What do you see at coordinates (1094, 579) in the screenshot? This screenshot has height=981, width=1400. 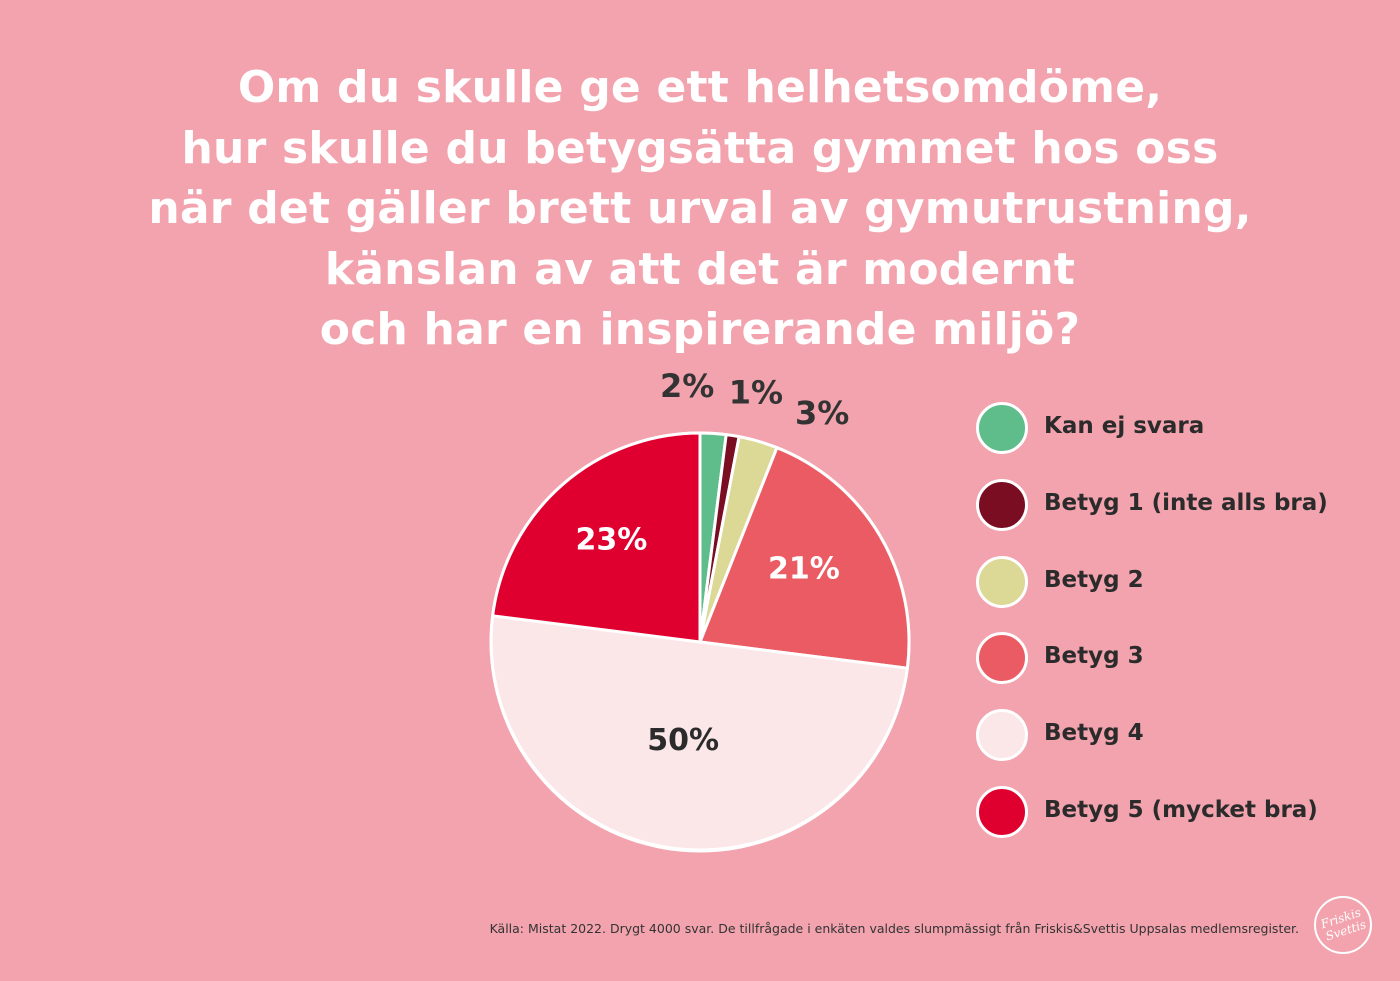 I see `legend-label: Betyg 2` at bounding box center [1094, 579].